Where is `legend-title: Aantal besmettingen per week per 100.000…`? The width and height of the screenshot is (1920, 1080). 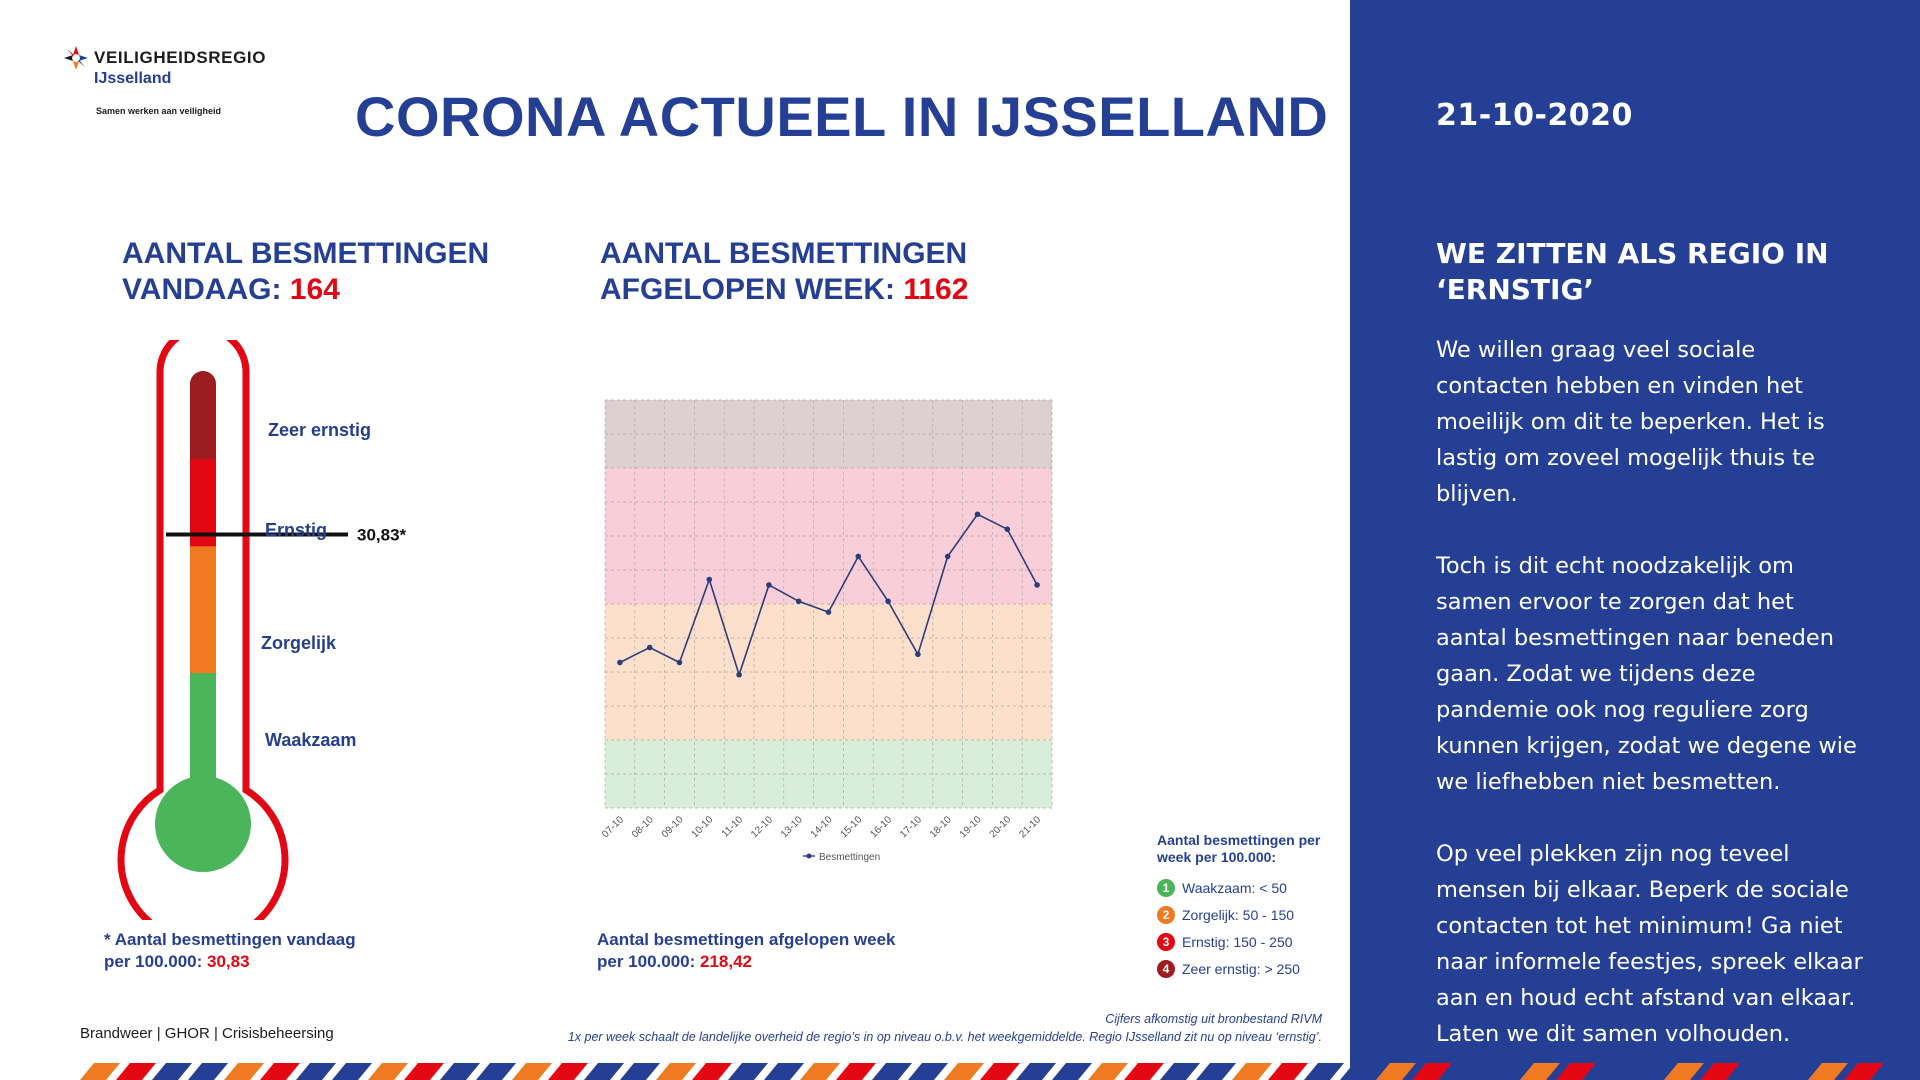
legend-title: Aantal besmettingen per week per 100.000… is located at coordinates (1239, 848).